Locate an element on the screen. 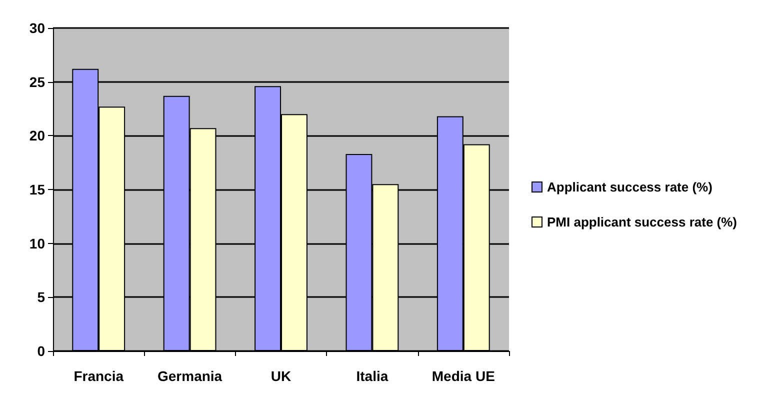 This screenshot has height=409, width=757. legend-label: PMI applicant success rate (%) is located at coordinates (642, 222).